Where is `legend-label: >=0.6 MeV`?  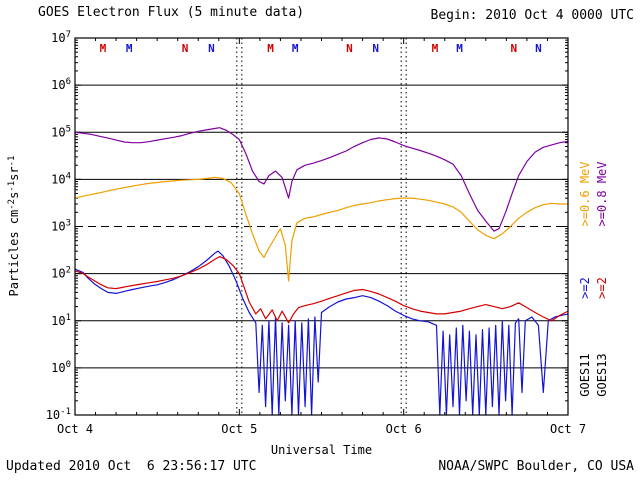 legend-label: >=0.6 MeV is located at coordinates (585, 193).